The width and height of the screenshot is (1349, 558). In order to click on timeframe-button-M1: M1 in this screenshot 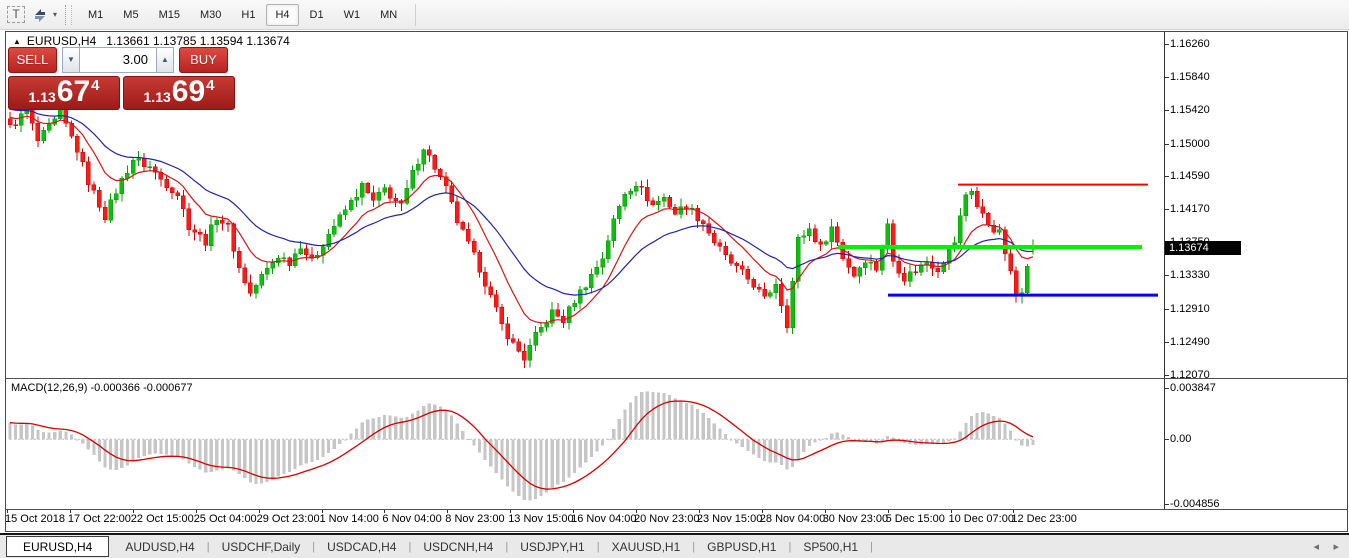, I will do `click(96, 14)`.